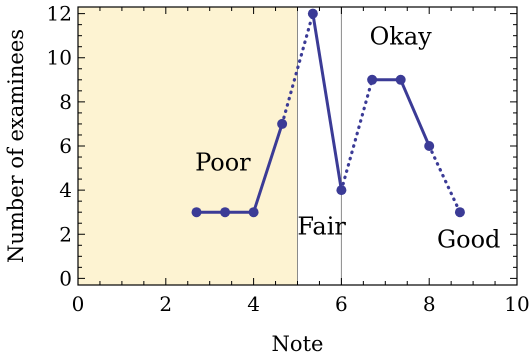 The height and width of the screenshot is (360, 529). Describe the element at coordinates (65, 102) in the screenshot. I see `y-tick-label-4: 8` at that location.